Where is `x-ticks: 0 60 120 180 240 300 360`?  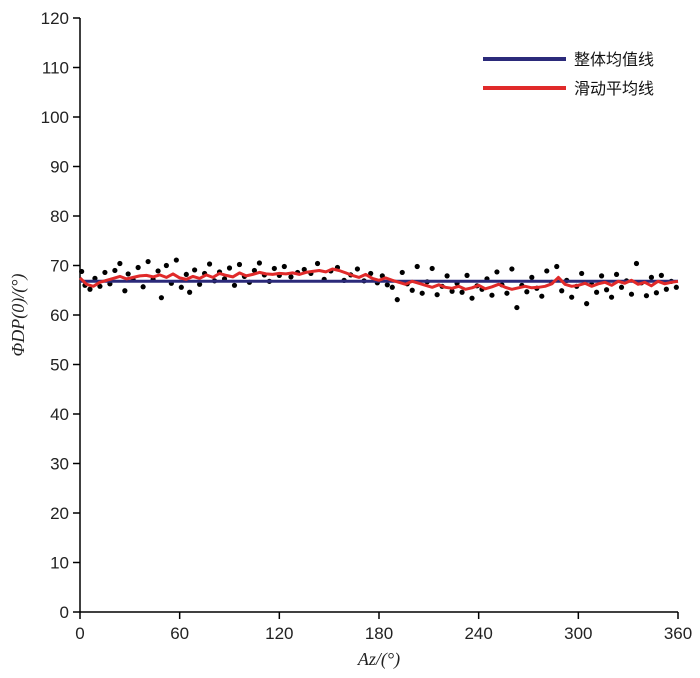
x-ticks: 0 60 120 180 240 300 360 is located at coordinates (383, 627).